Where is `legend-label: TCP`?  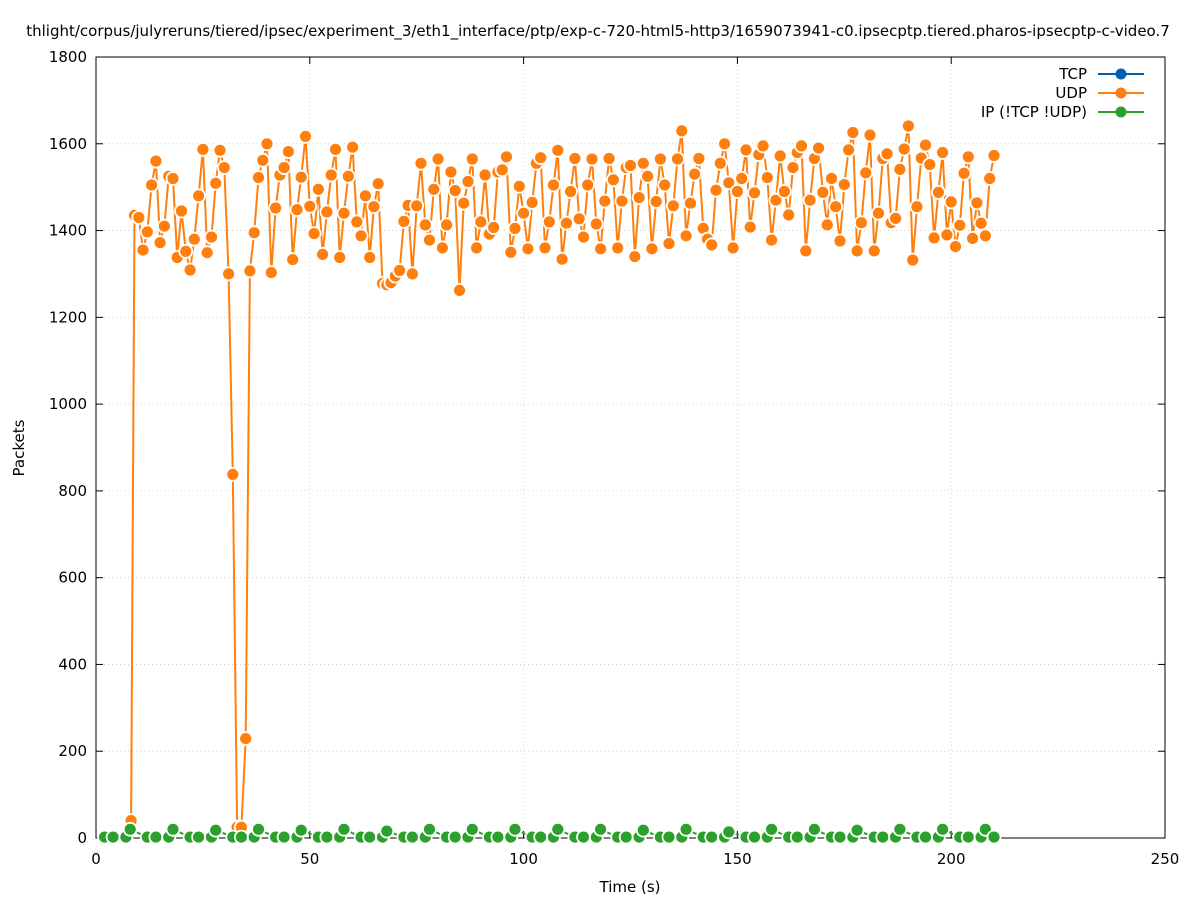 legend-label: TCP is located at coordinates (1072, 74).